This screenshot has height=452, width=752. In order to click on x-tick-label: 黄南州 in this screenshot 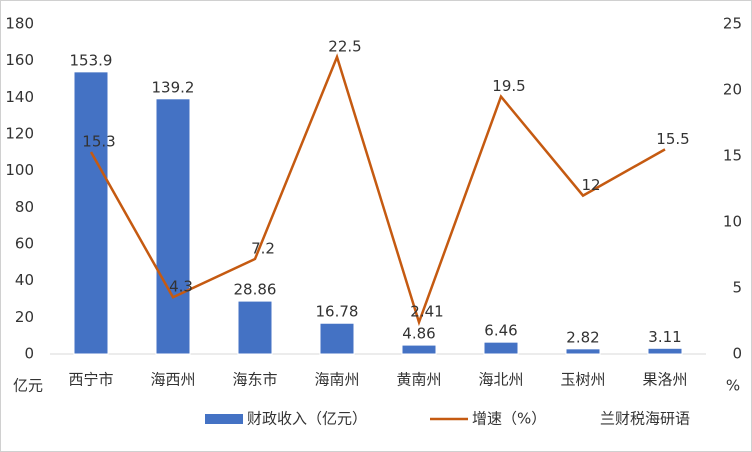, I will do `click(418, 380)`.